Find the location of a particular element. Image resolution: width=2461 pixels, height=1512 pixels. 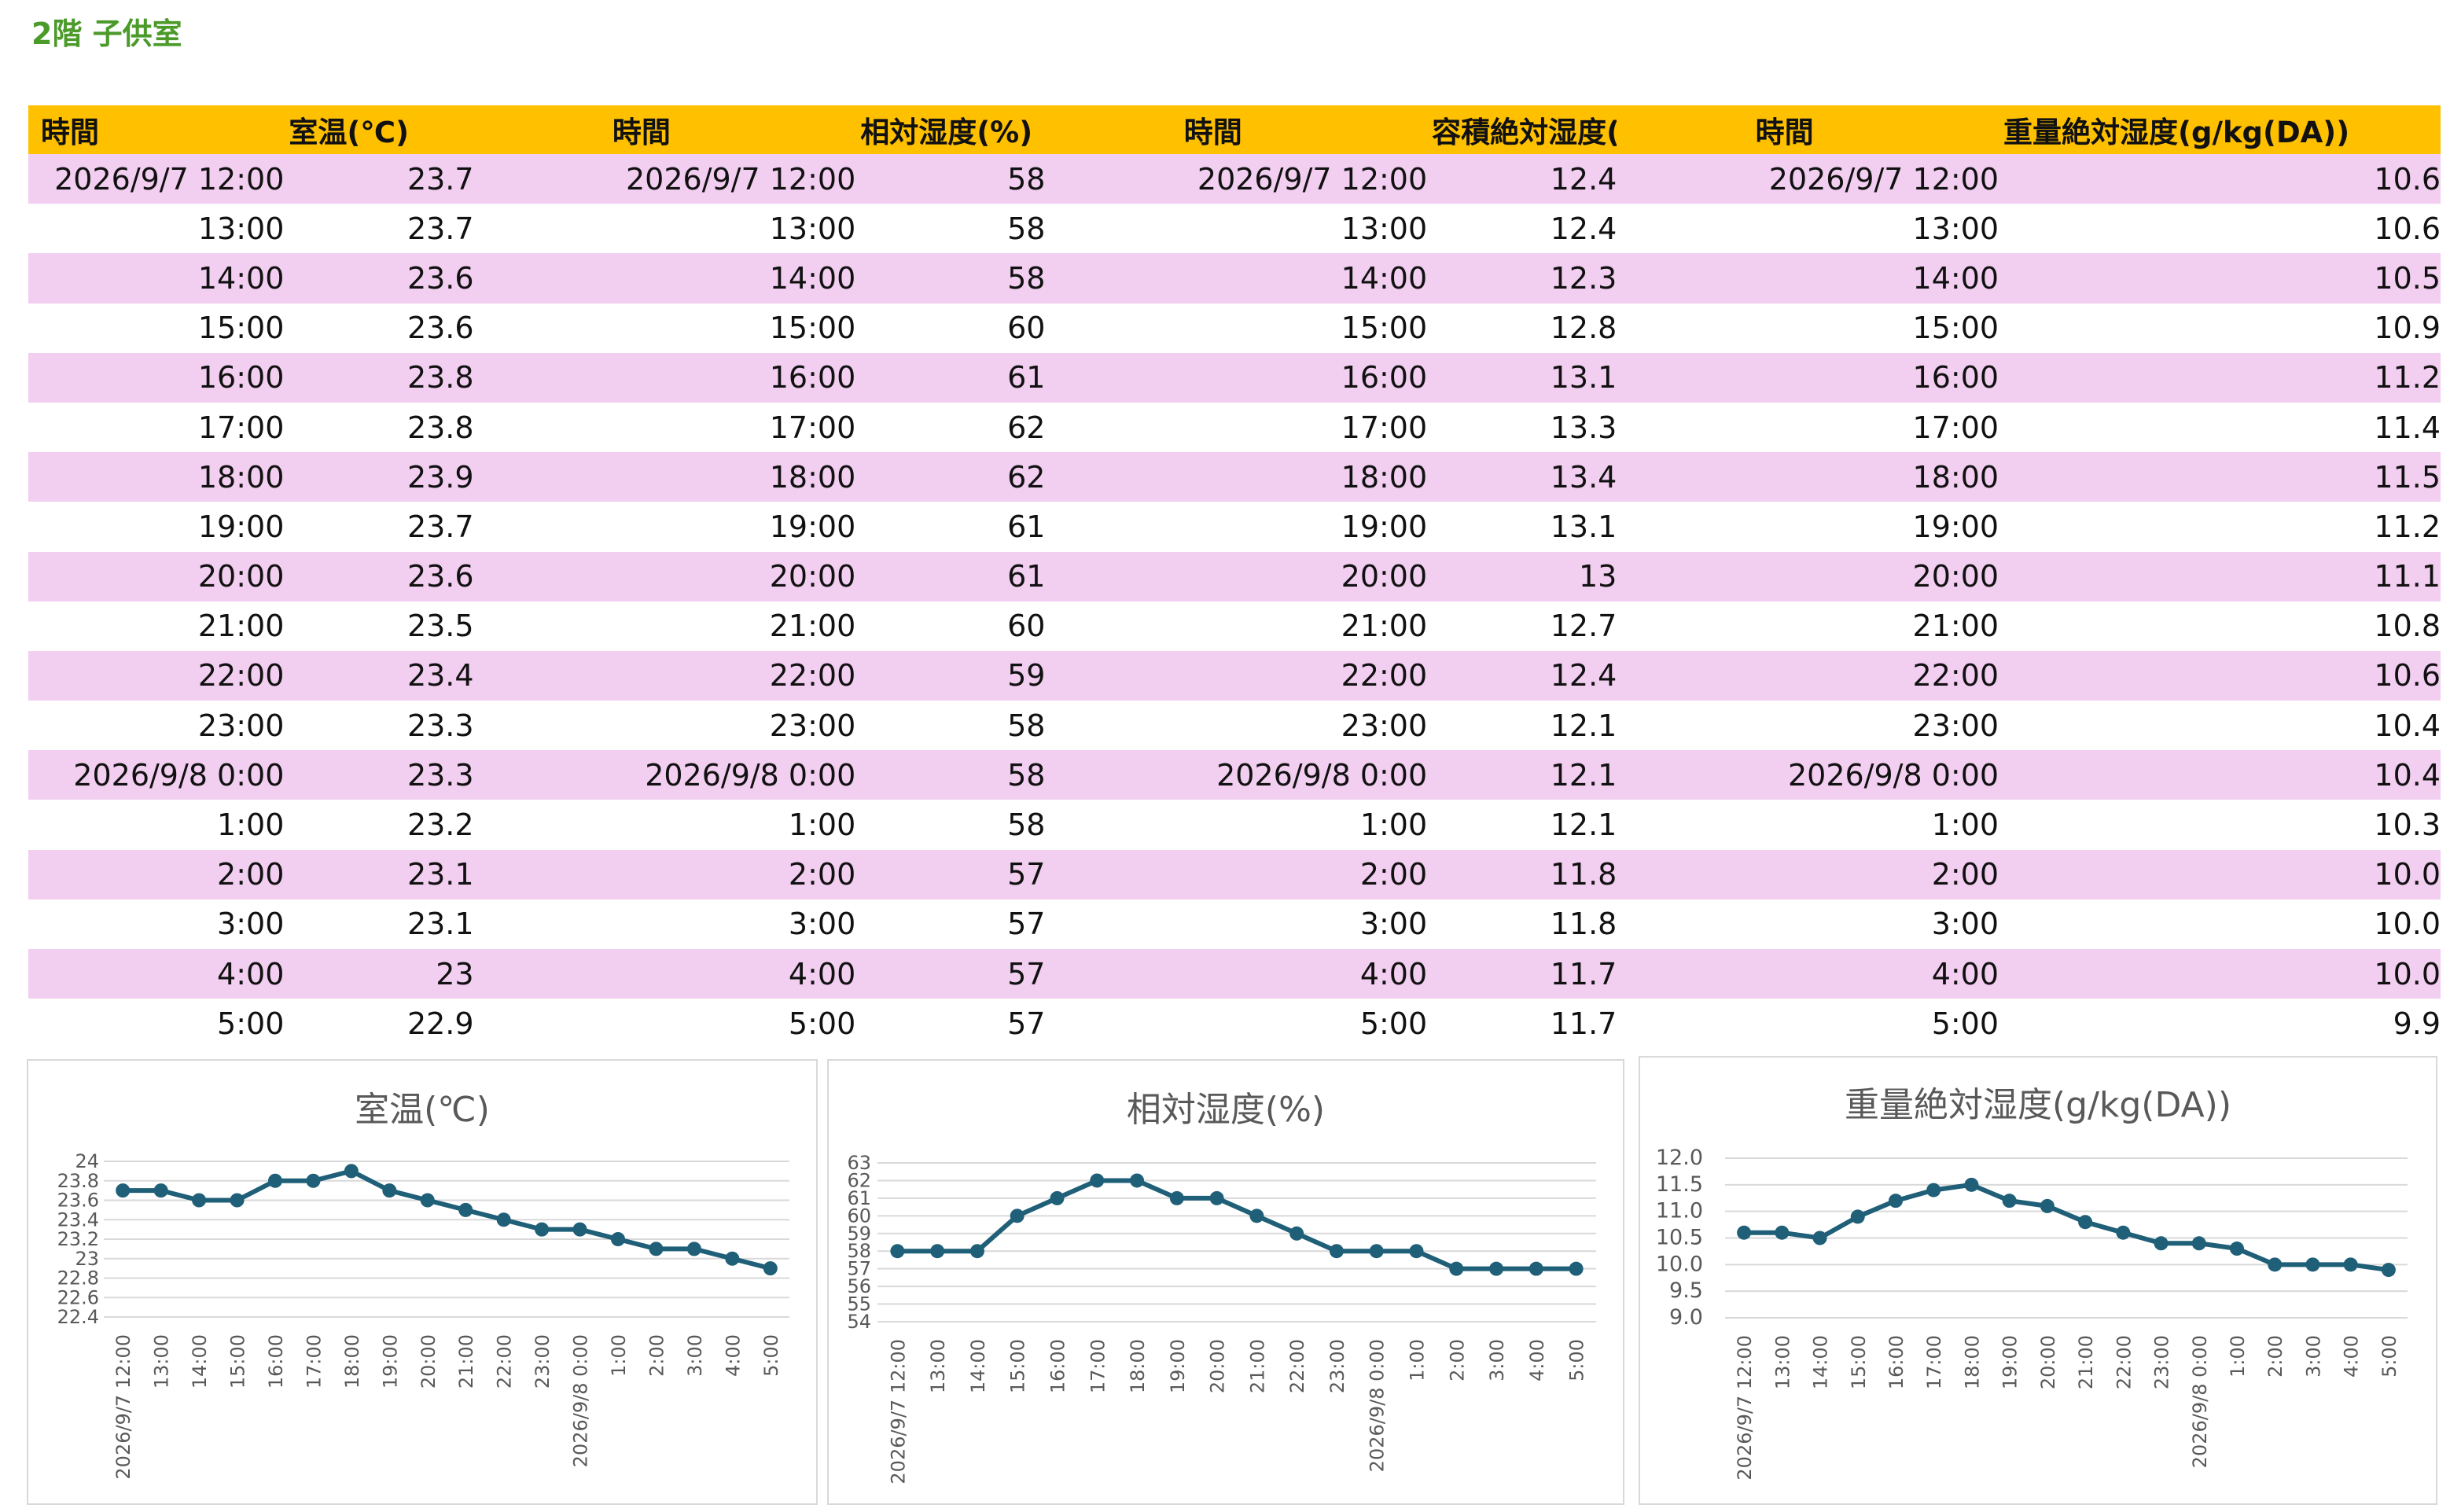

x-tick-label: 19:00 is located at coordinates (2010, 1362).